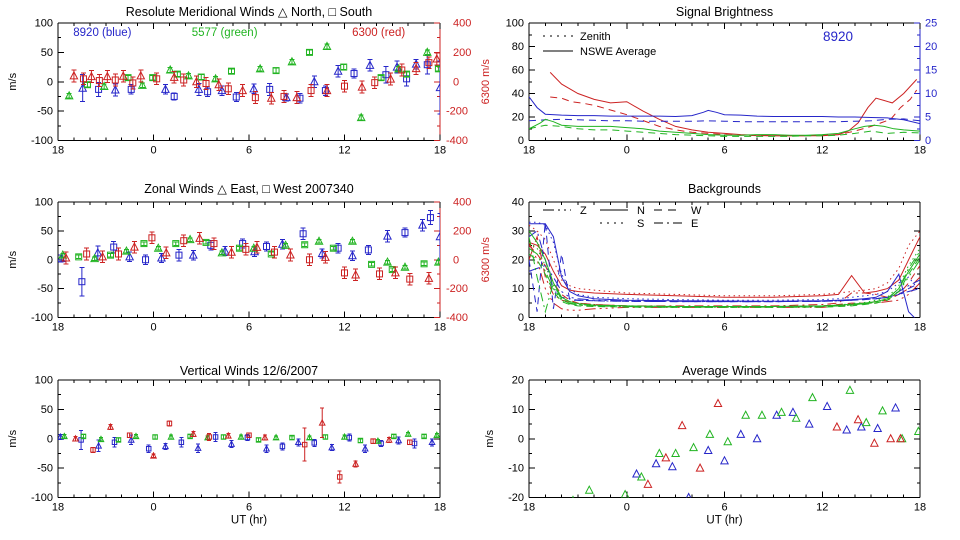 The width and height of the screenshot is (960, 540). I want to click on y2-tick-label: 400, so click(462, 24).